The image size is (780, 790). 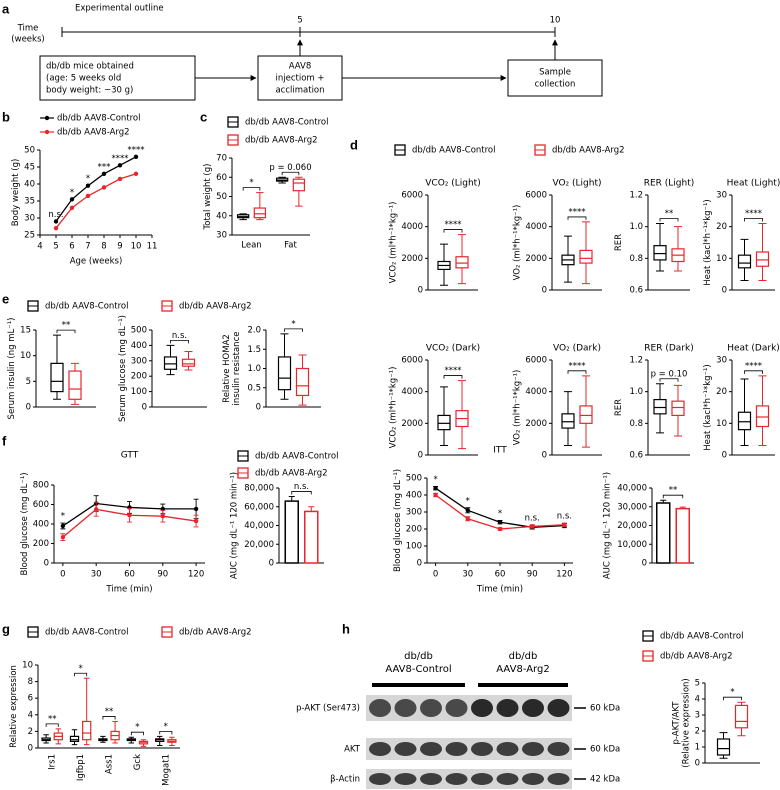 What do you see at coordinates (290, 246) in the screenshot?
I see `x-tick-label: Fat` at bounding box center [290, 246].